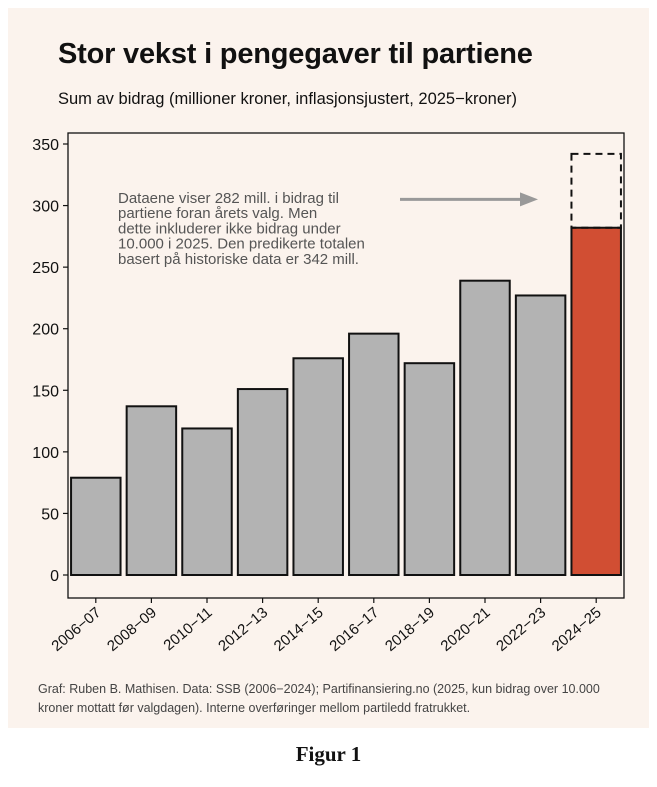  Describe the element at coordinates (243, 629) in the screenshot. I see `x-tick-label: 2012−13` at that location.